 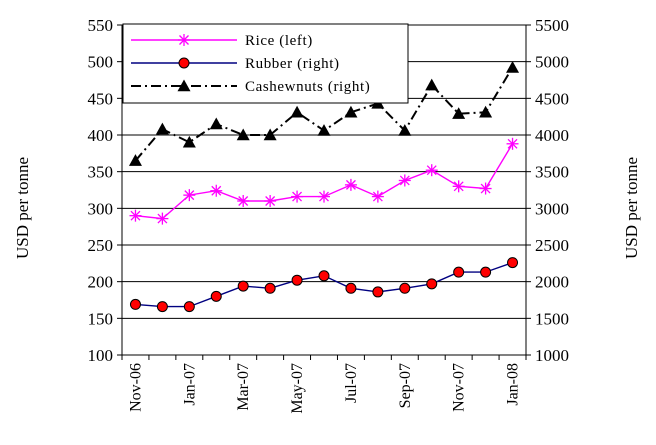 I want to click on left-tick-label: 350, so click(x=101, y=172).